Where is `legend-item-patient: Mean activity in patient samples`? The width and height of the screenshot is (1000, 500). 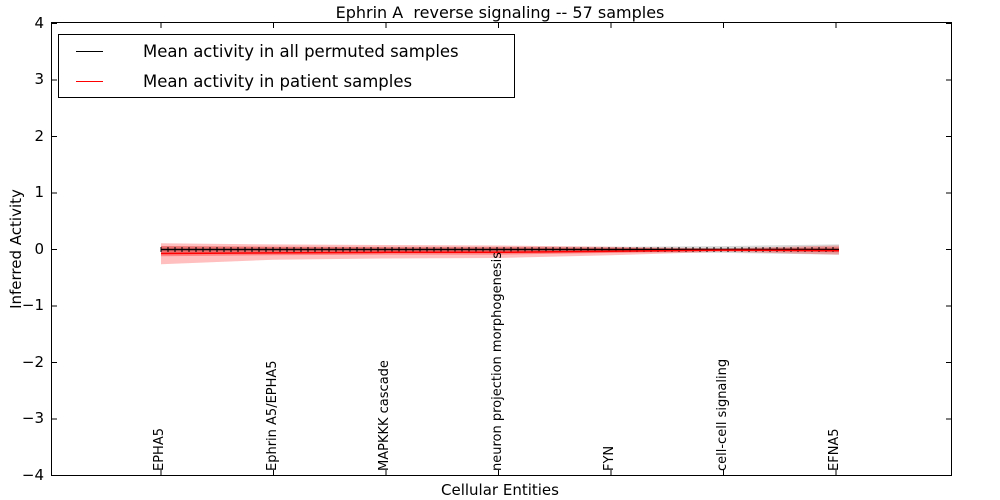 legend-item-patient: Mean activity in patient samples is located at coordinates (286, 81).